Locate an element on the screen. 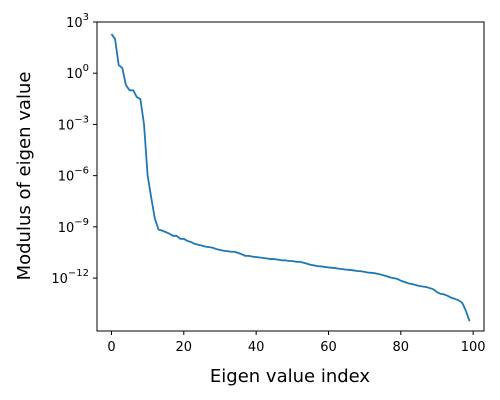 The width and height of the screenshot is (500, 400). x-axis-ticks: 0 20 40 60 80 100 is located at coordinates (296, 343).